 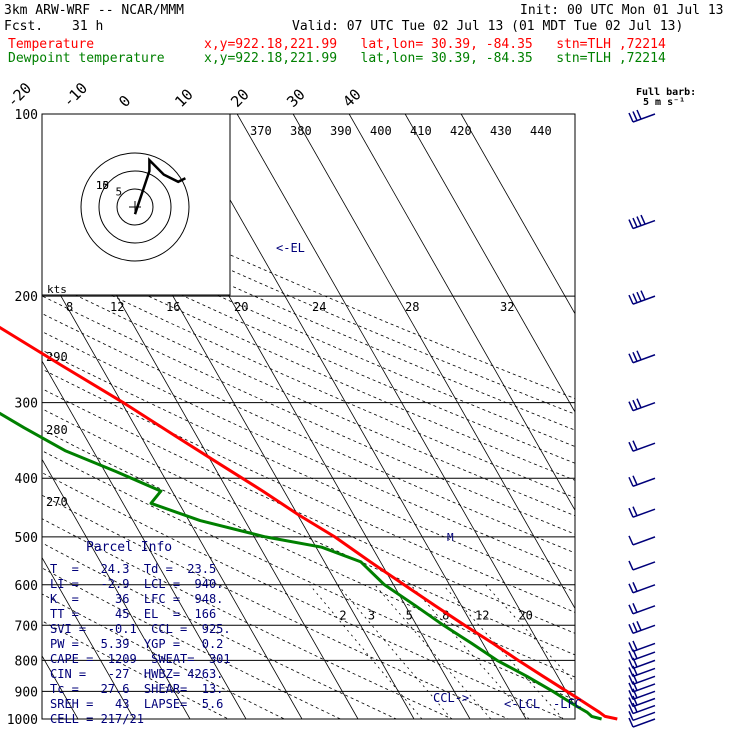 I want to click on parcel-info-row: SVI = -0.1 CCL = 925., so click(x=140, y=629).